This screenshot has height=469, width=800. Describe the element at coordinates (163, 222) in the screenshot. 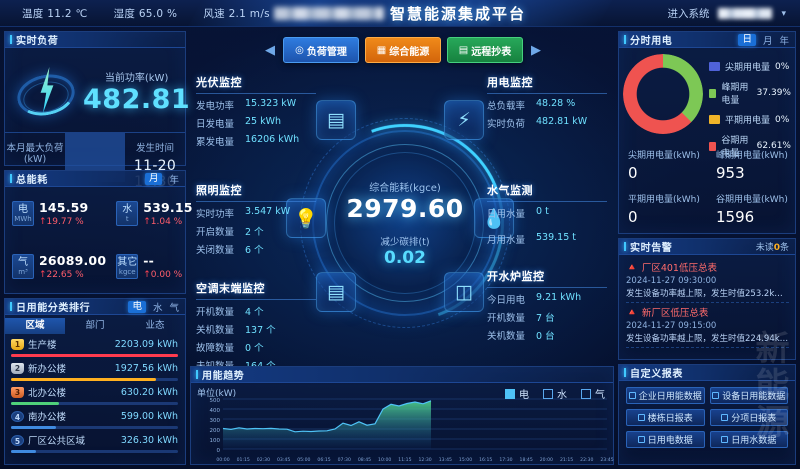

I see `water-delta: ↑1.04 %` at that location.